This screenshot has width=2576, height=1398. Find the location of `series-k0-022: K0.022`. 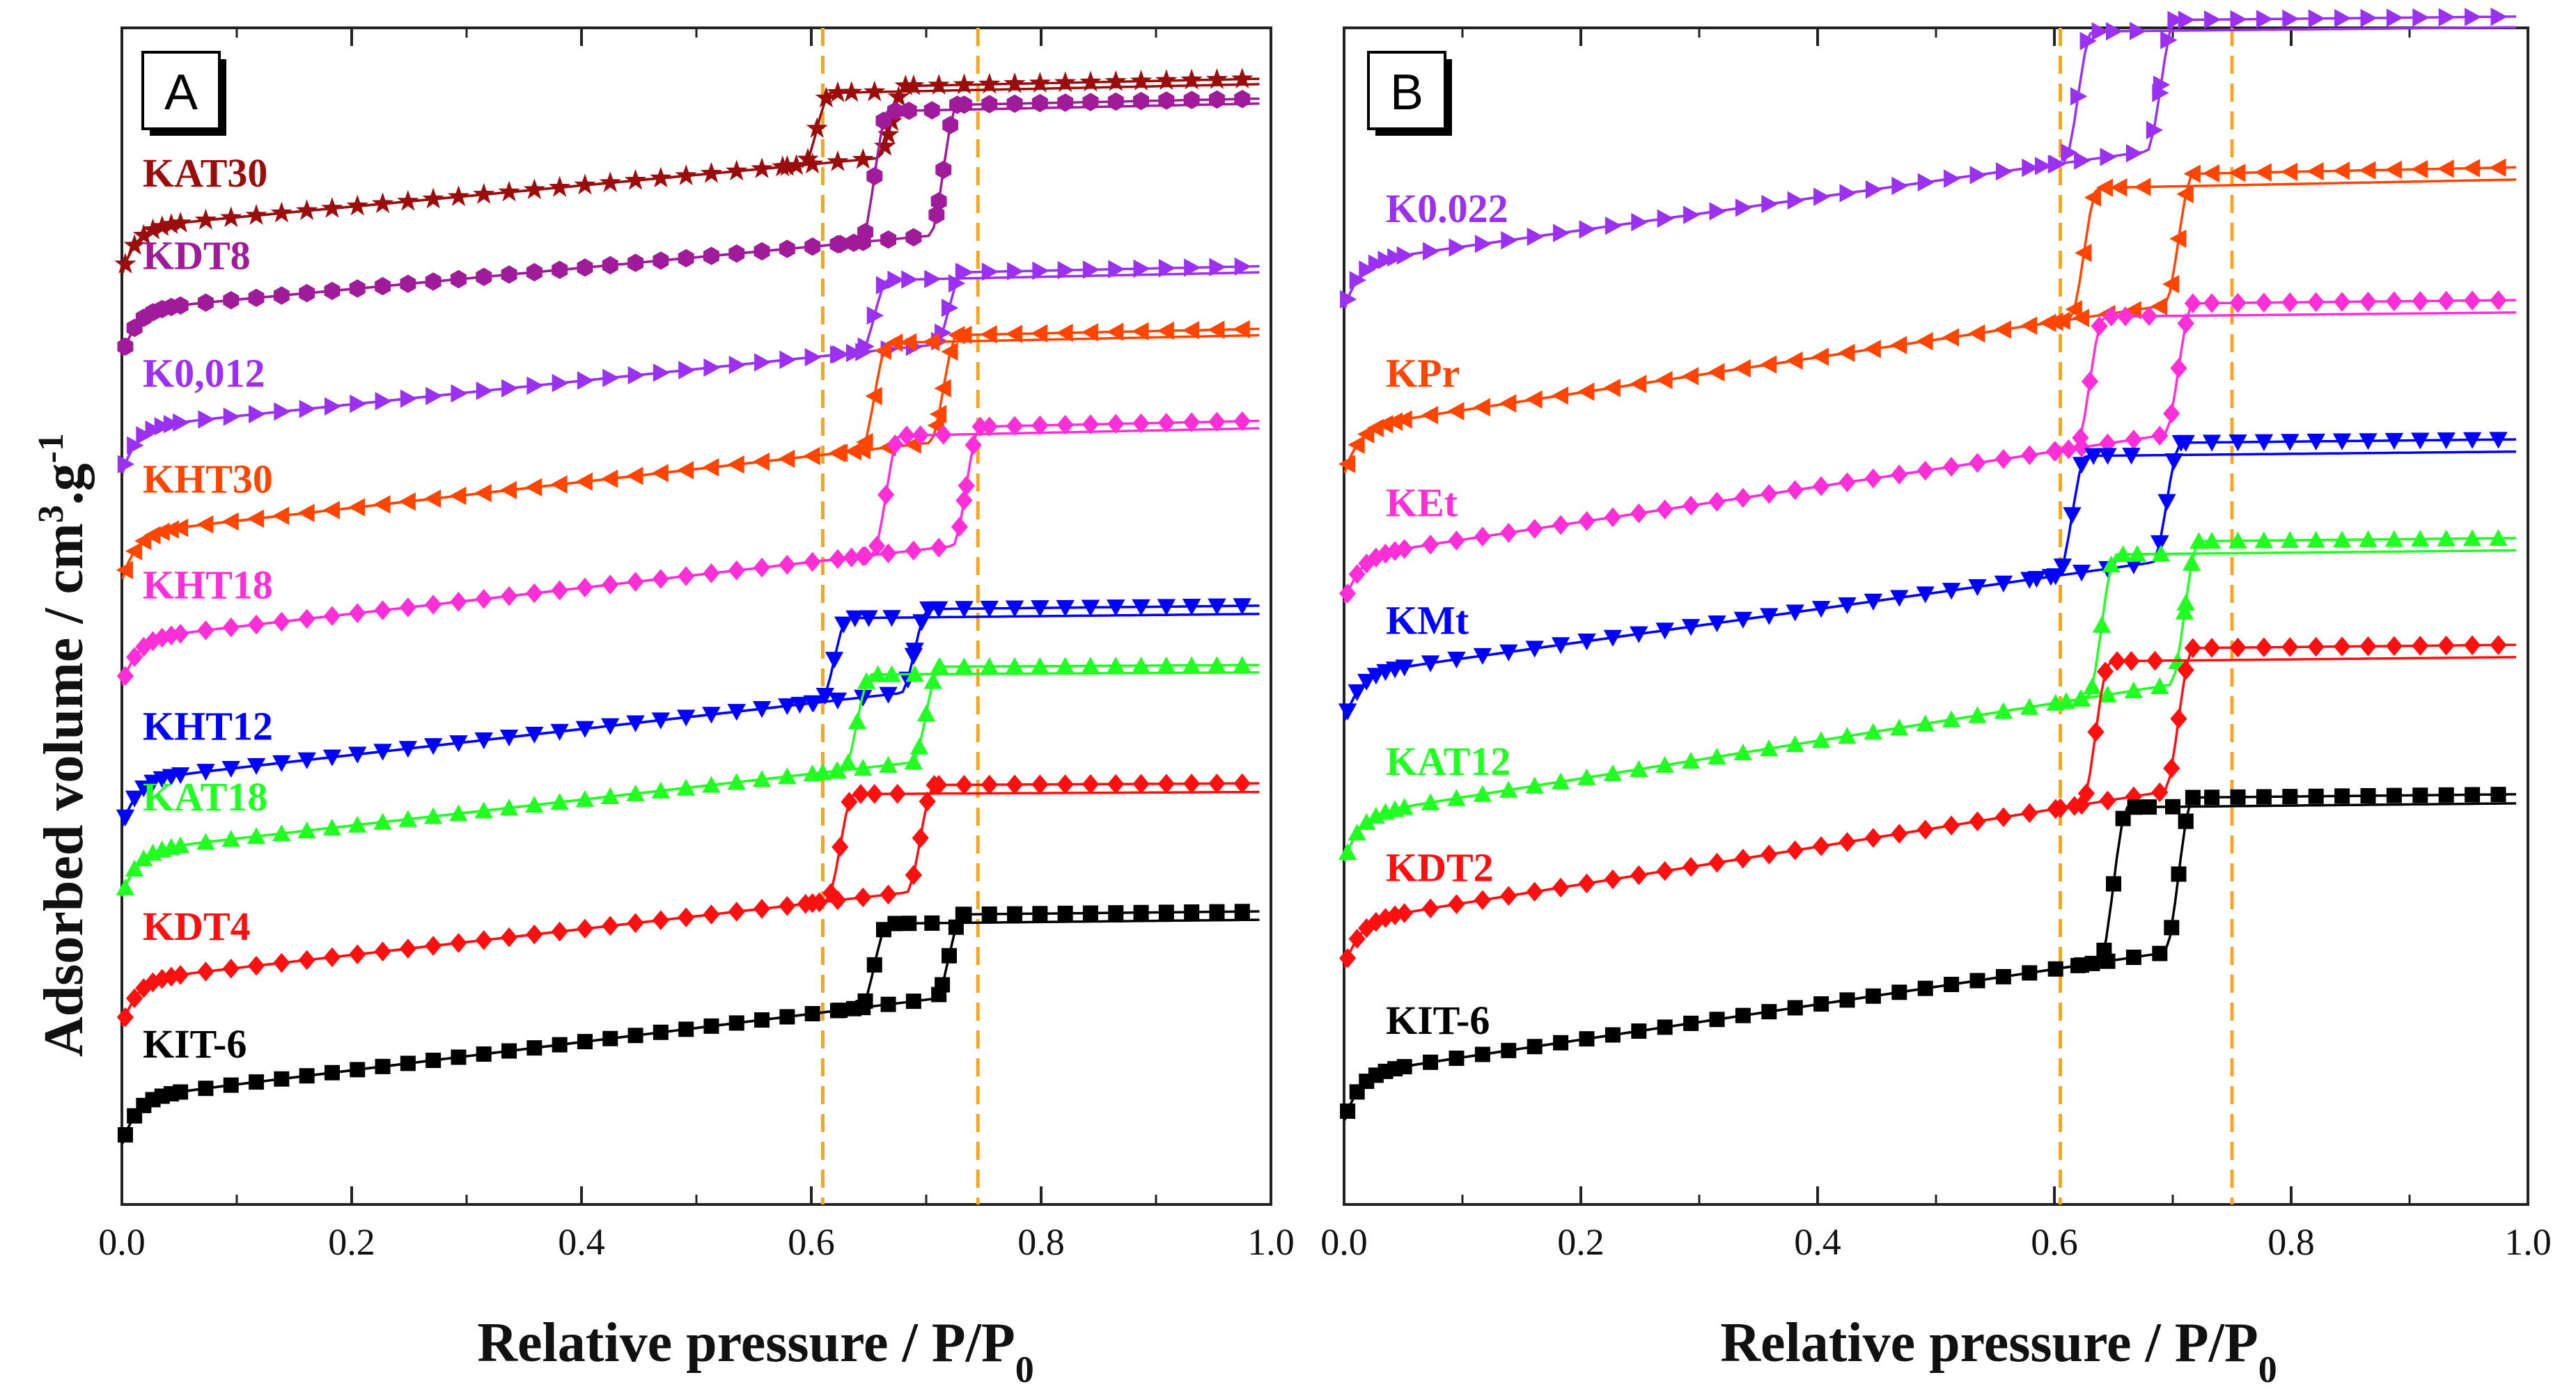

series-k0-022: K0.022 is located at coordinates (1928, 158).